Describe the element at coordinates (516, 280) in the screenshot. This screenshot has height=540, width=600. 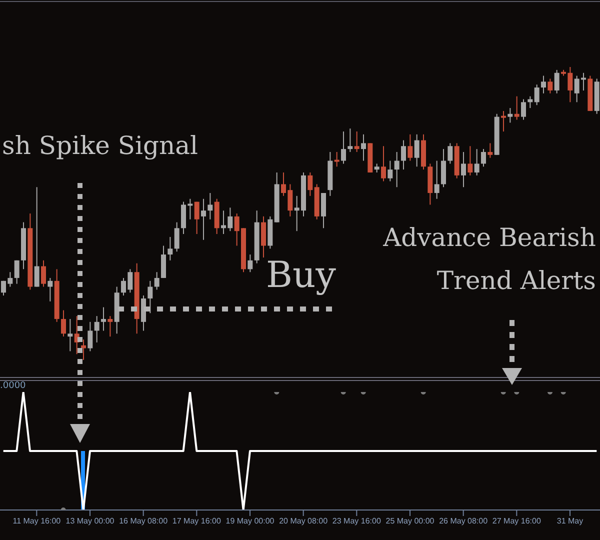
I see `annotation: Trend Alerts` at that location.